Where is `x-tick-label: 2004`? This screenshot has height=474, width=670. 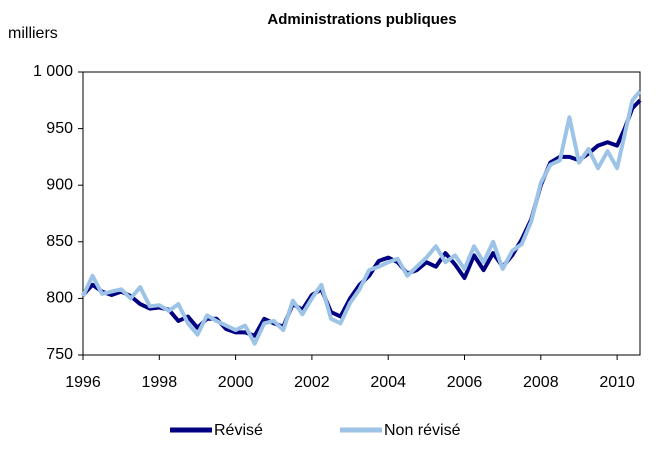 x-tick-label: 2004 is located at coordinates (388, 382).